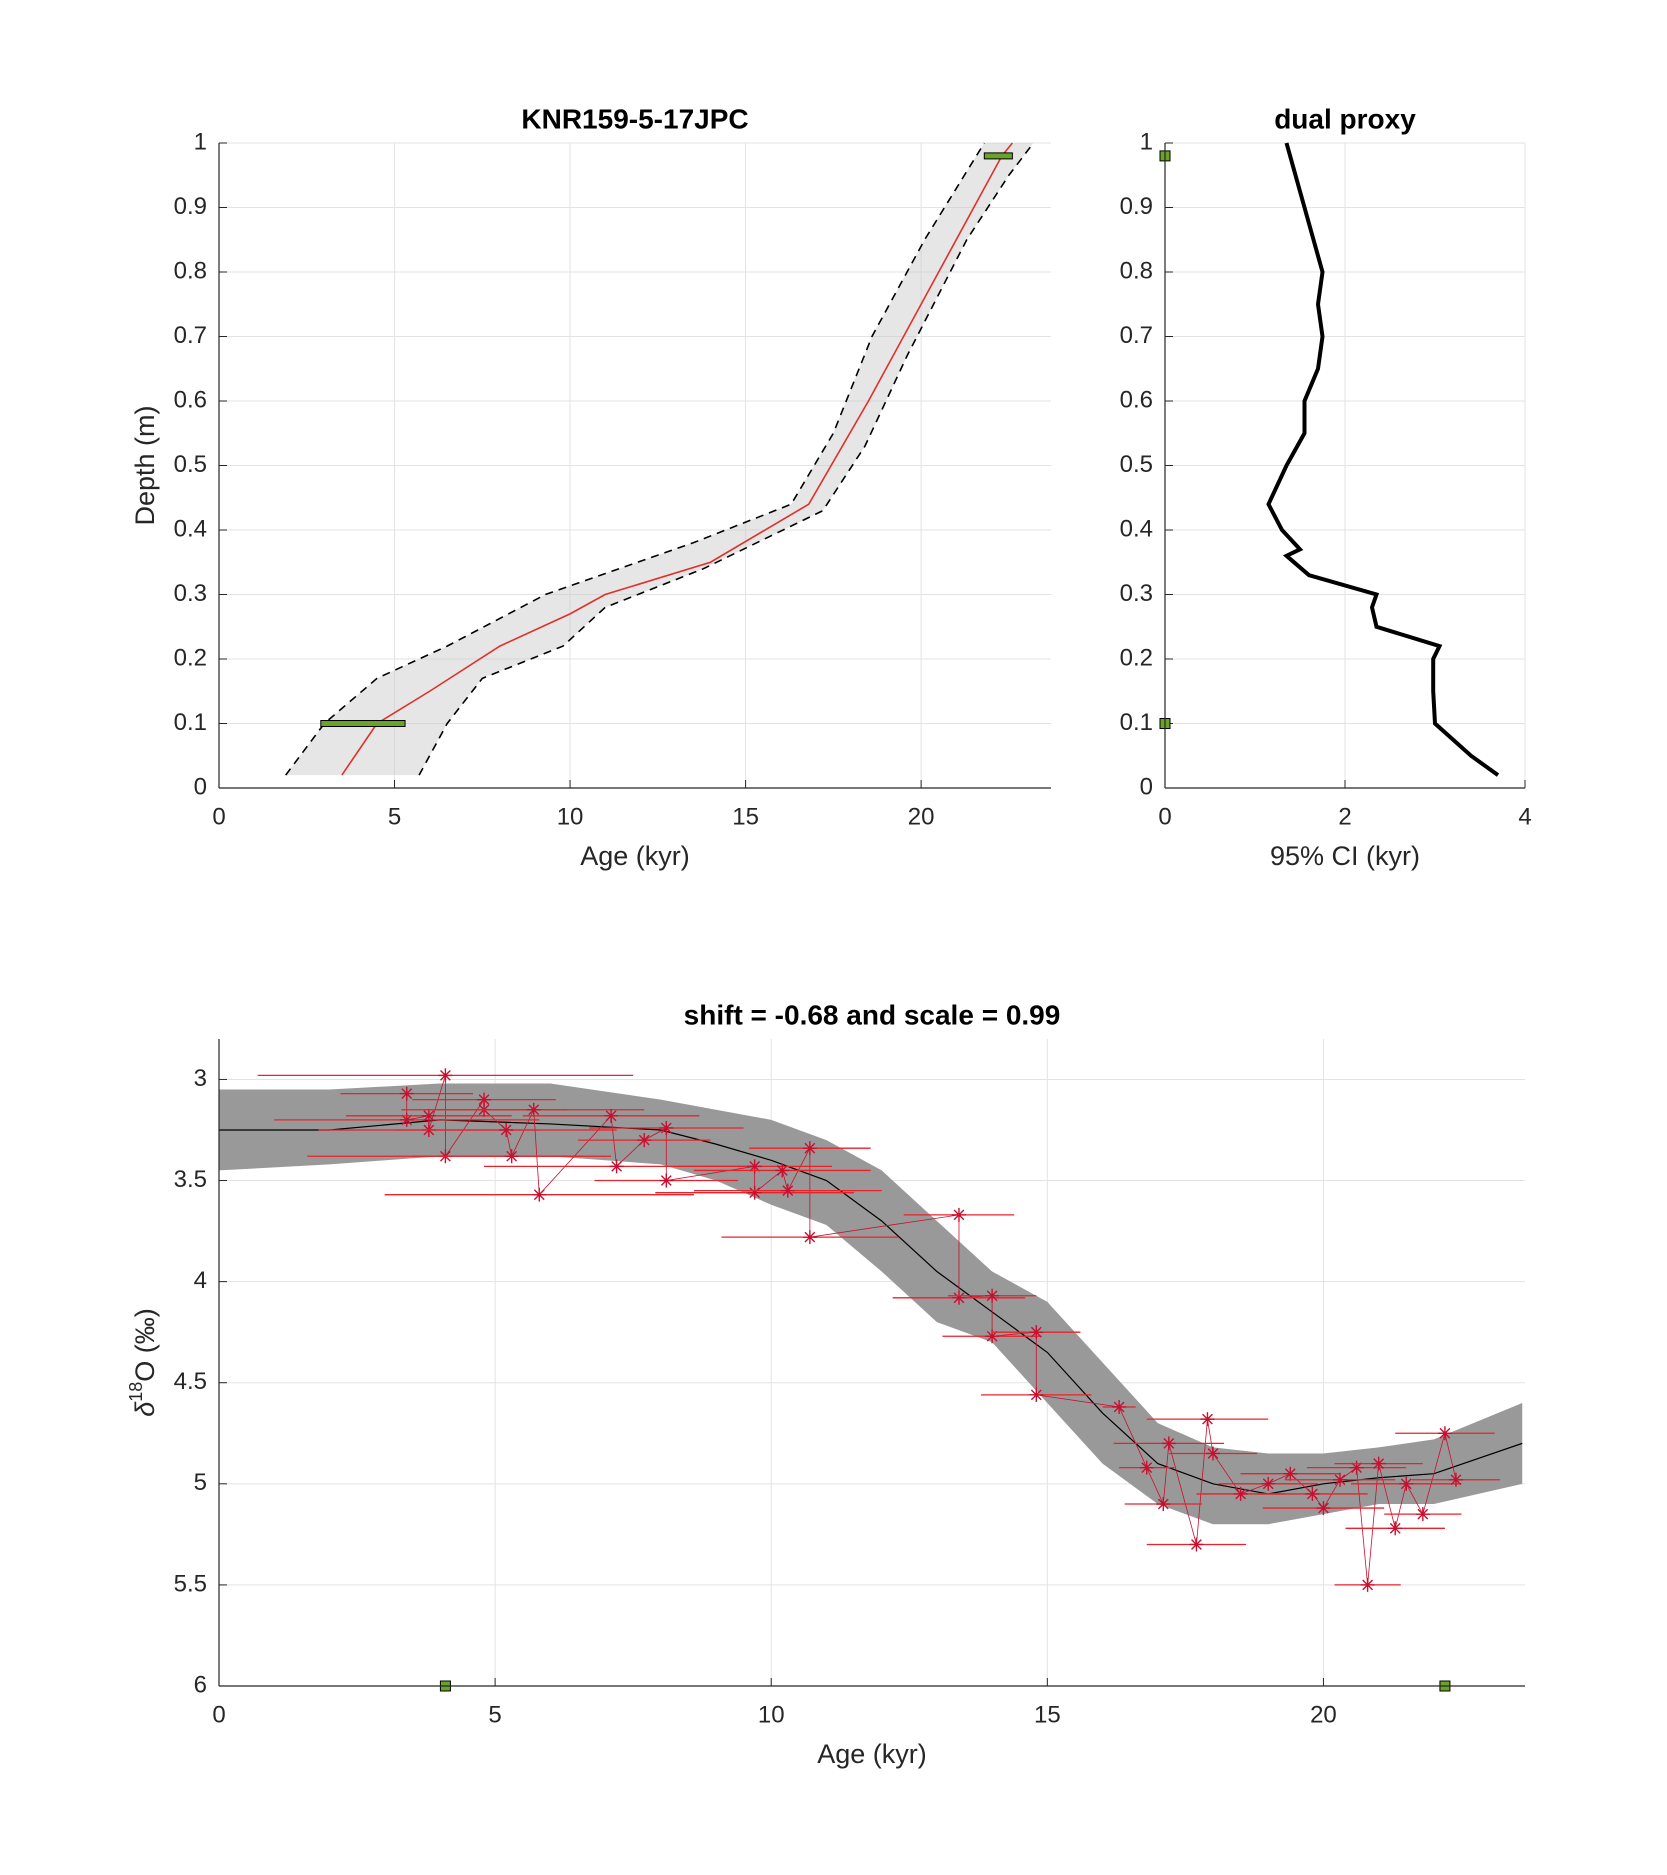  What do you see at coordinates (200, 1482) in the screenshot?
I see `y-tick-label: 5` at bounding box center [200, 1482].